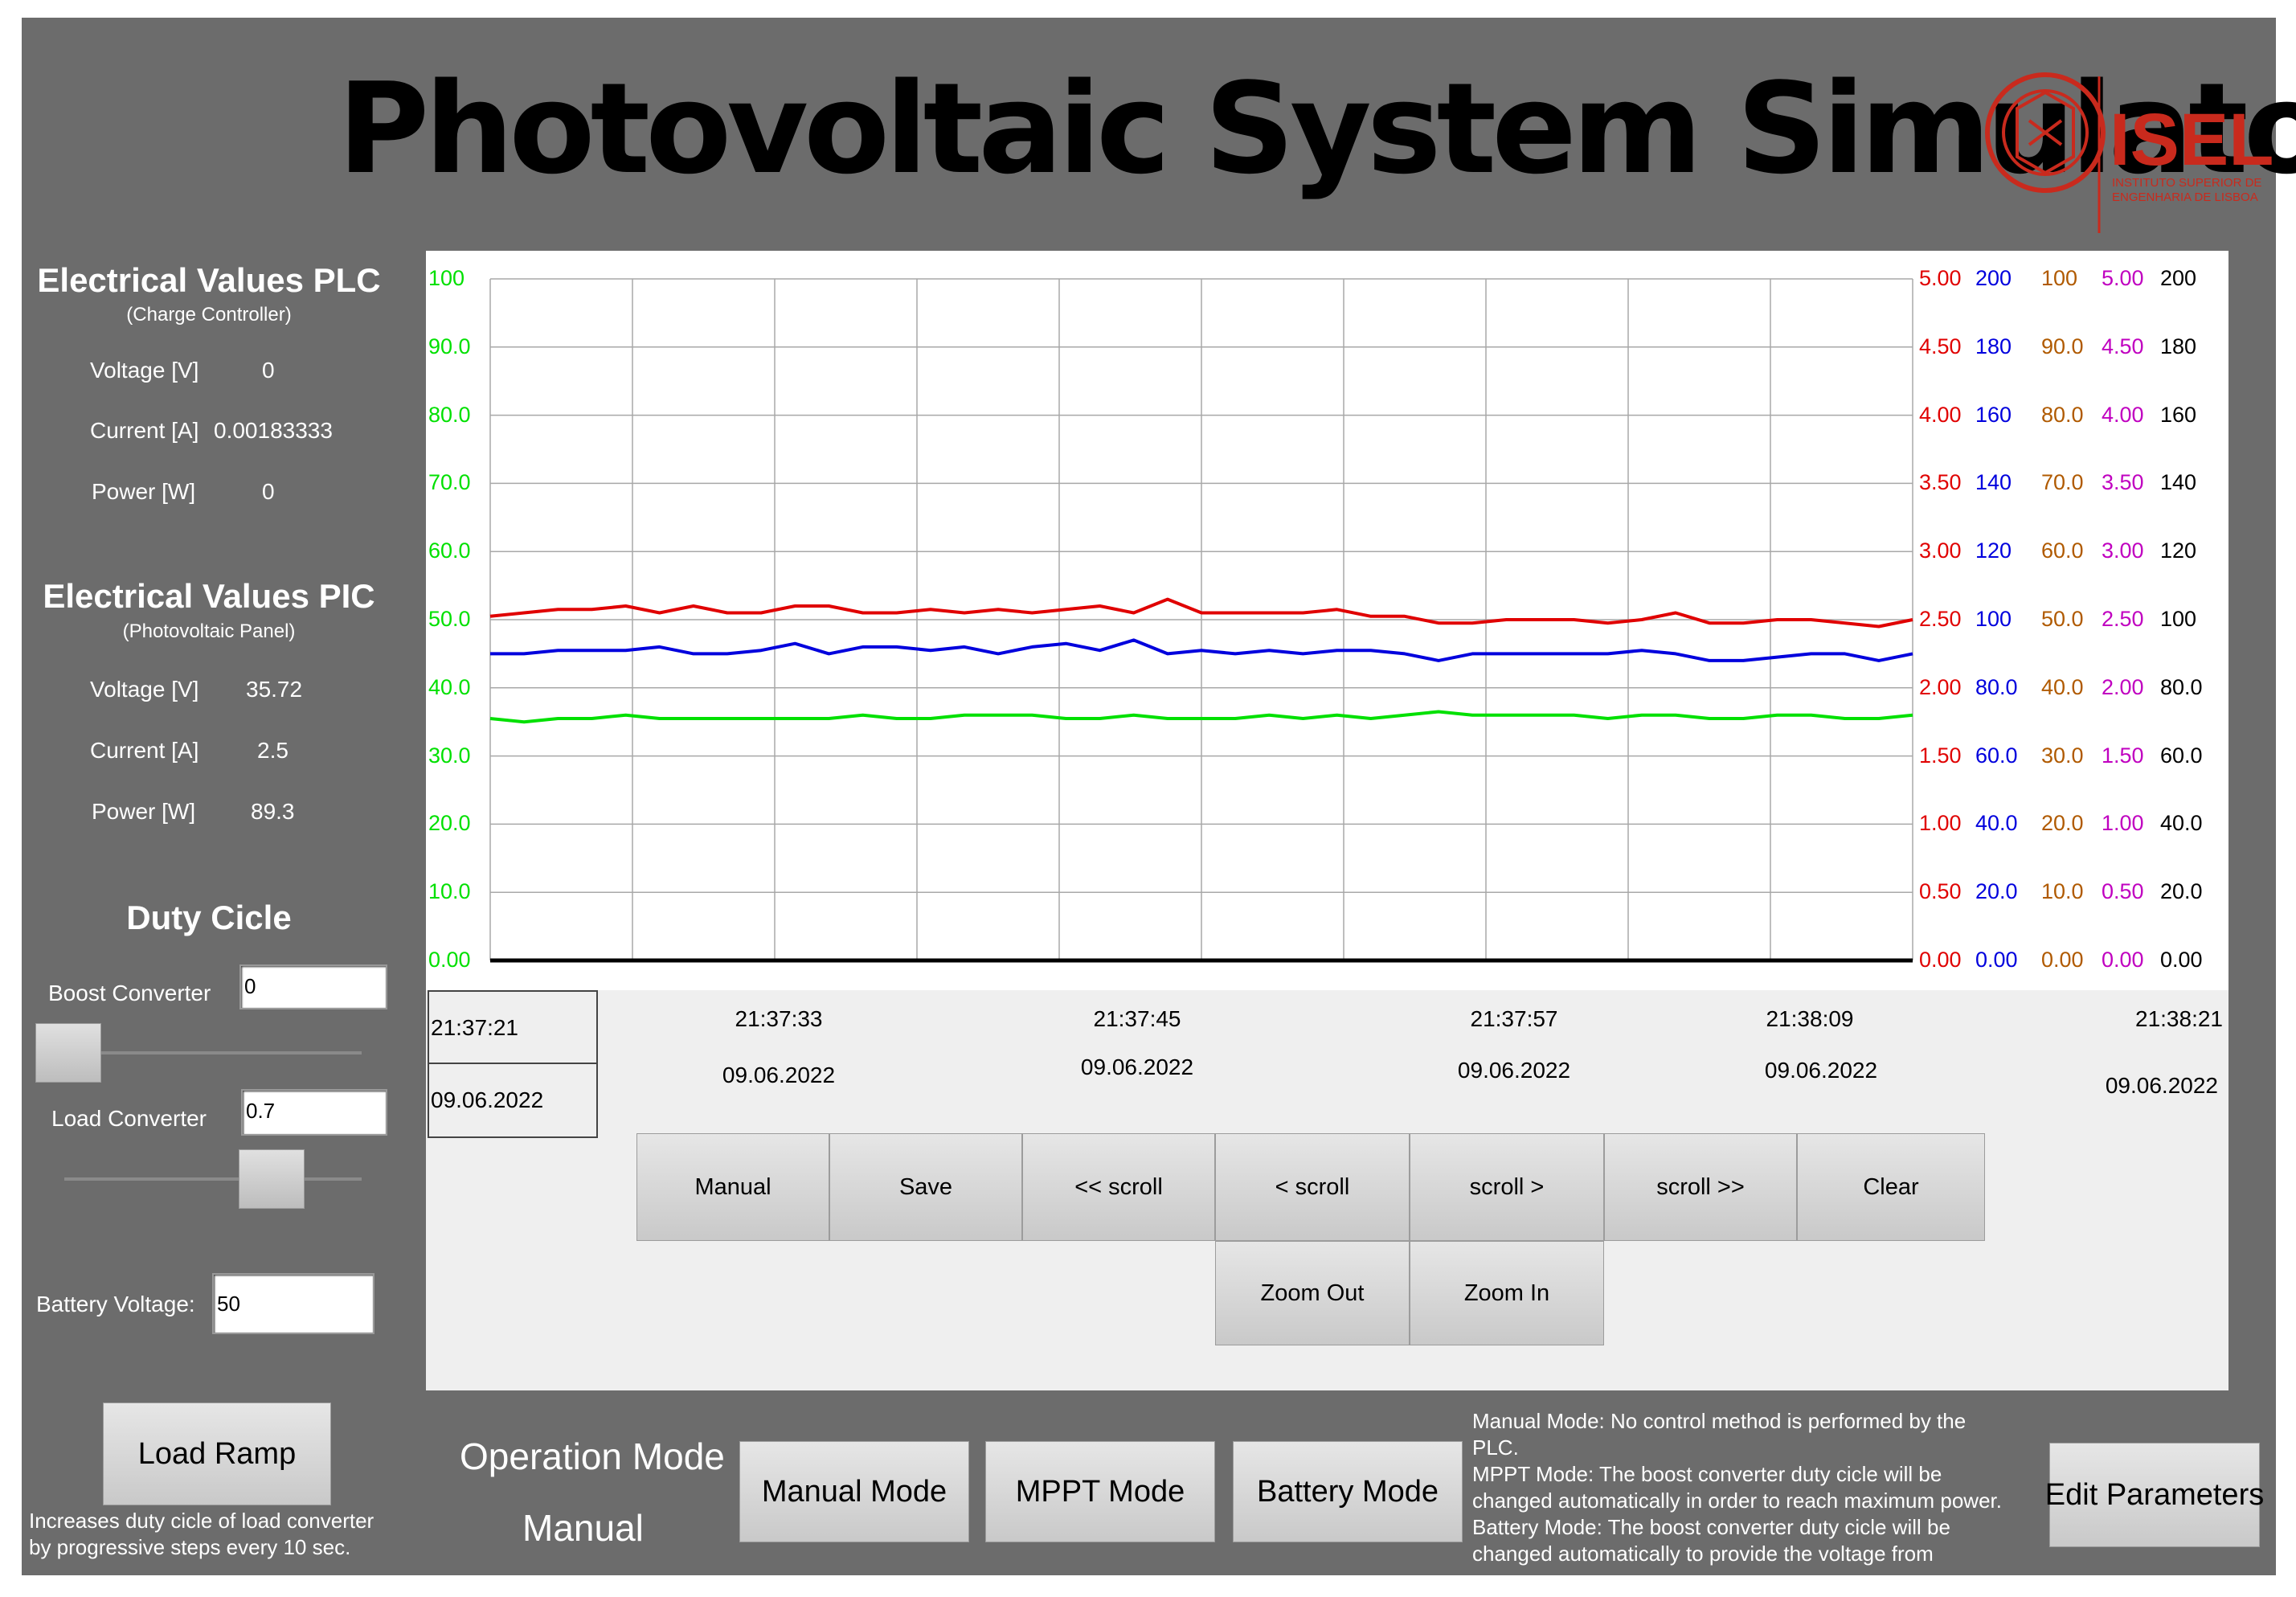  What do you see at coordinates (450, 686) in the screenshot?
I see `left-axis-tick-label: 40.0` at bounding box center [450, 686].